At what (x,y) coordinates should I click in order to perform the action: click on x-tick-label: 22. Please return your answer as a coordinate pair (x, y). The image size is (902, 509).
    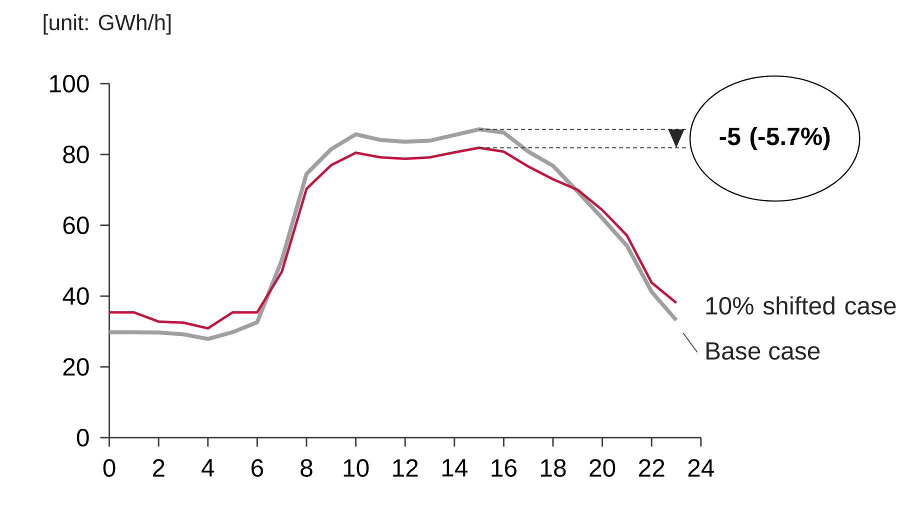
    Looking at the image, I should click on (651, 468).